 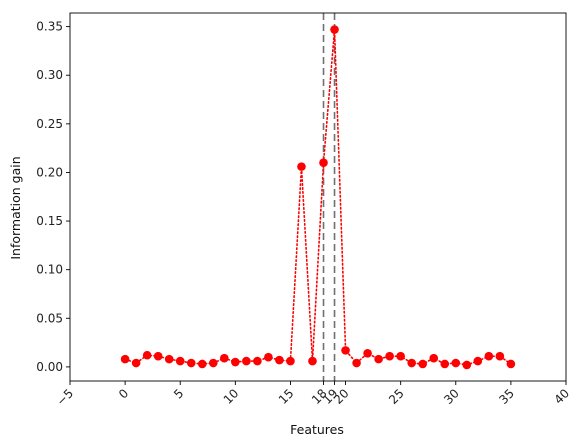 What do you see at coordinates (53, 197) in the screenshot?
I see `y-axis-ticks: 0.00 0.05 0.10 0.15 0.20 0.25 0.30 0.35` at bounding box center [53, 197].